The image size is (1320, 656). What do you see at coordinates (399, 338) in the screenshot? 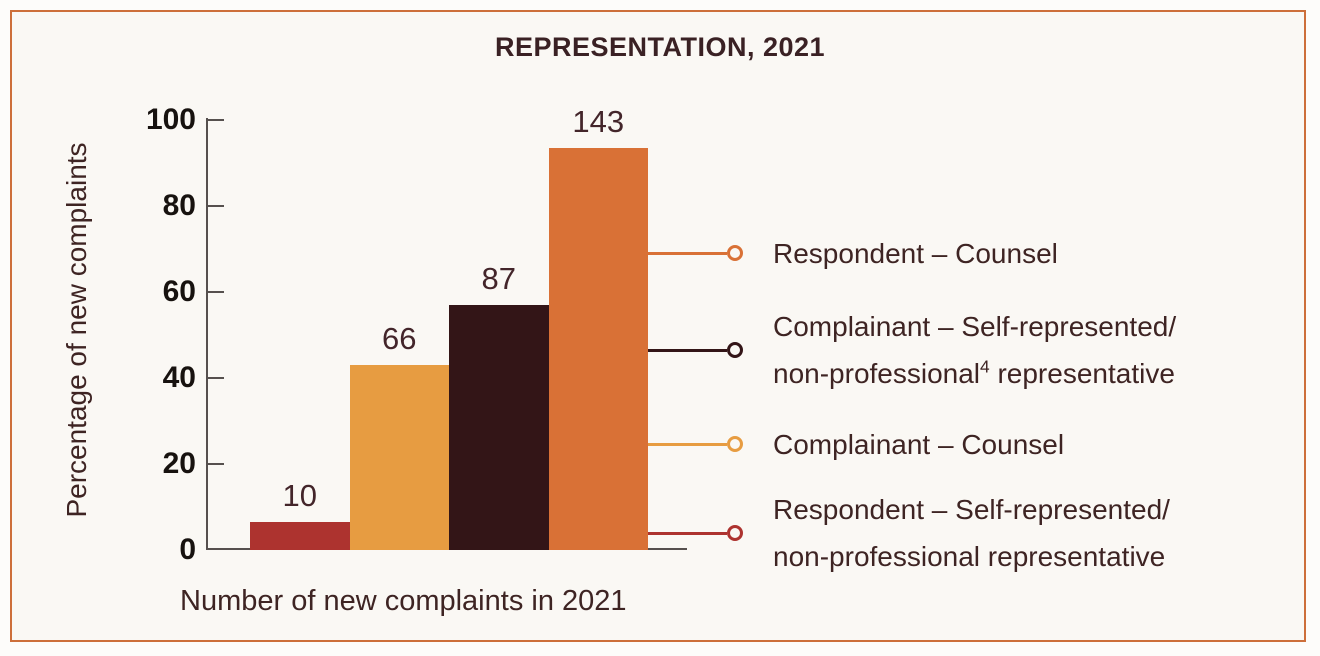
I see `bar-value-label: 66` at bounding box center [399, 338].